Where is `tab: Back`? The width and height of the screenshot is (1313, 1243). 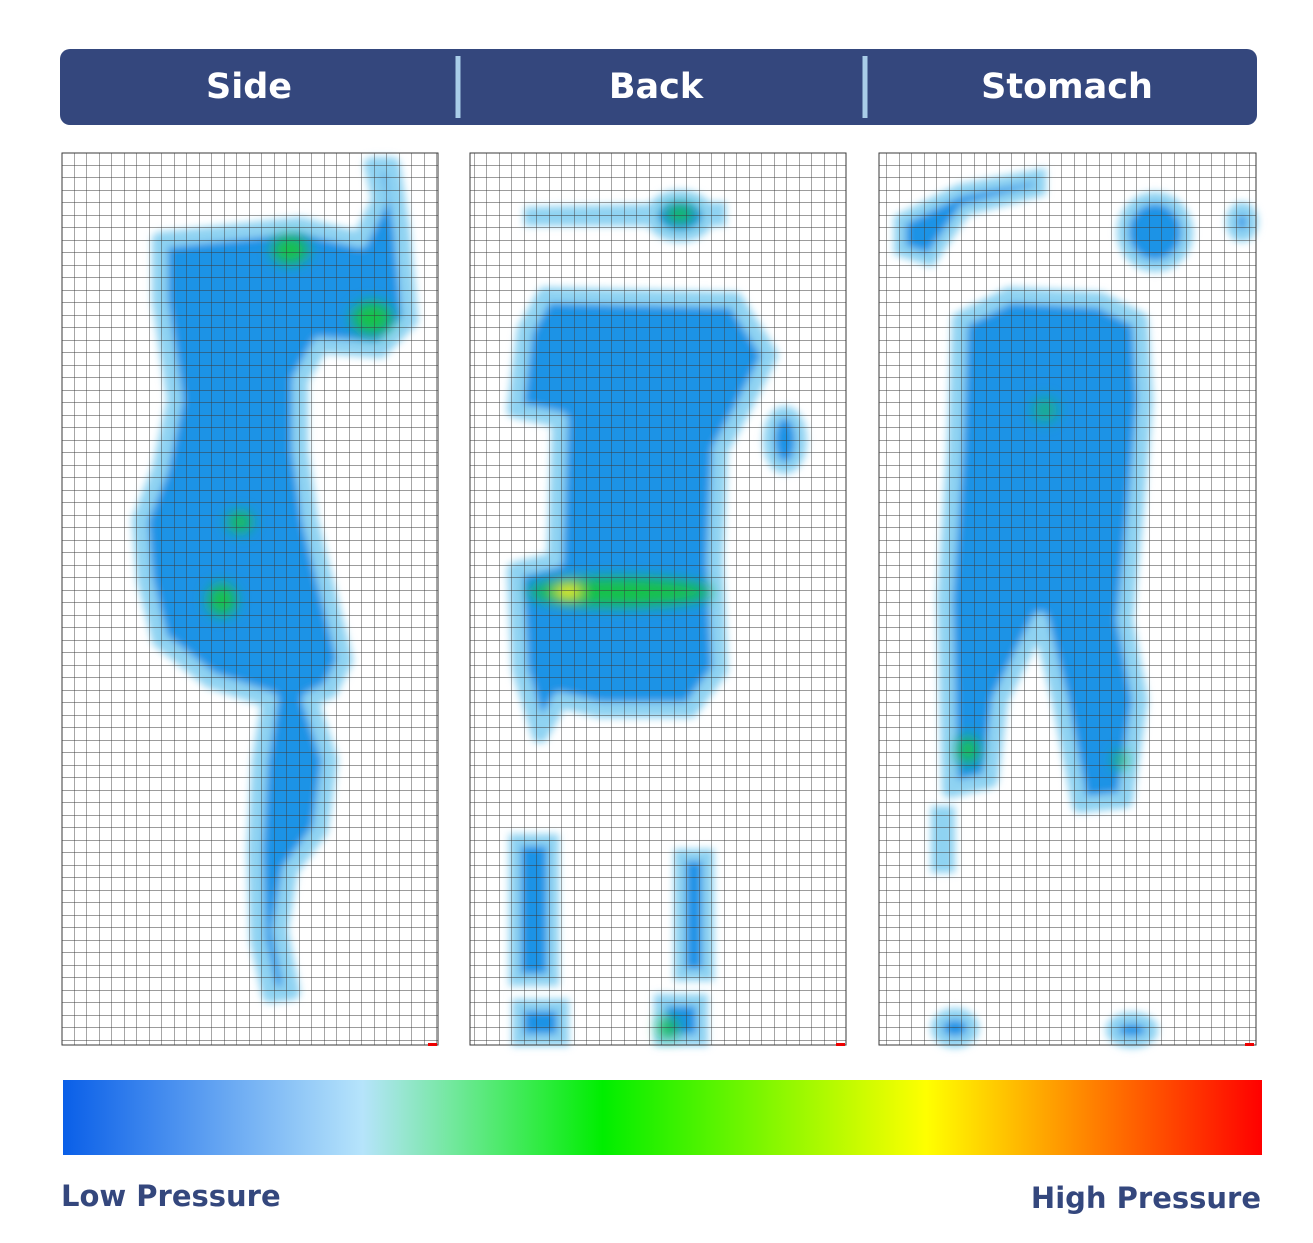 tab: Back is located at coordinates (656, 87).